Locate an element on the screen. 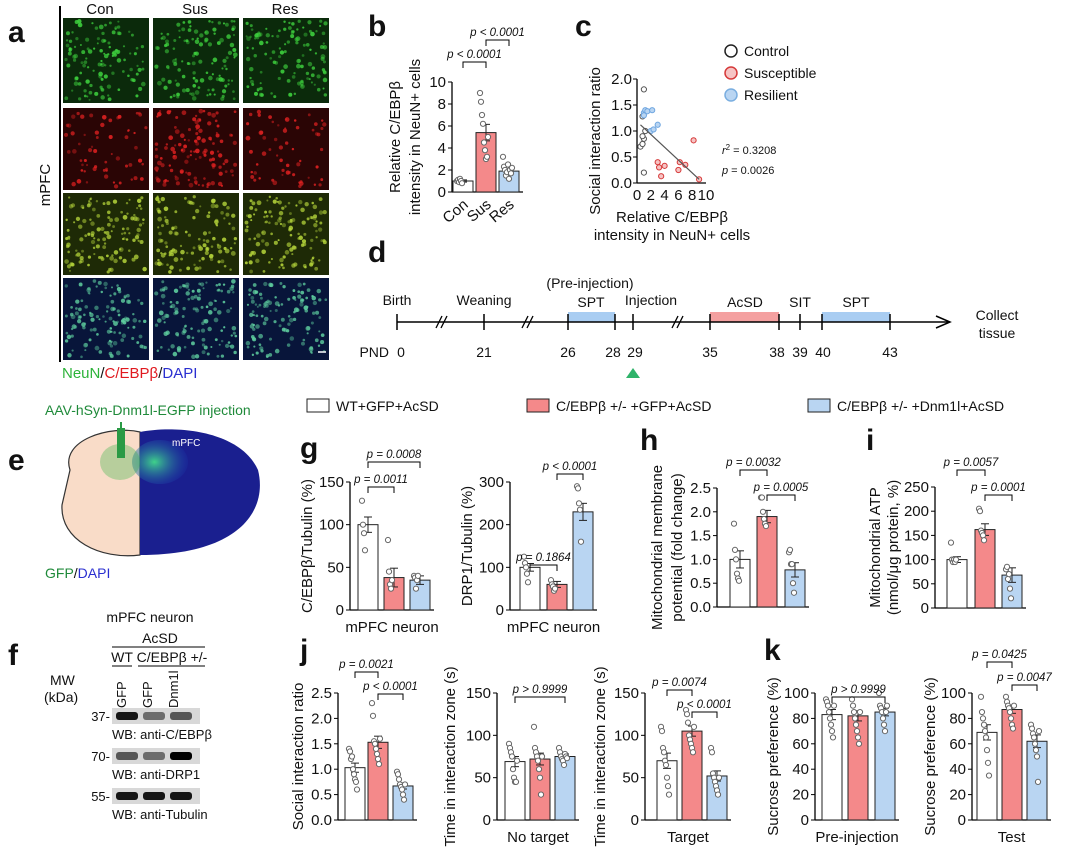 The height and width of the screenshot is (855, 1080). panel-label-i: i is located at coordinates (870, 440).